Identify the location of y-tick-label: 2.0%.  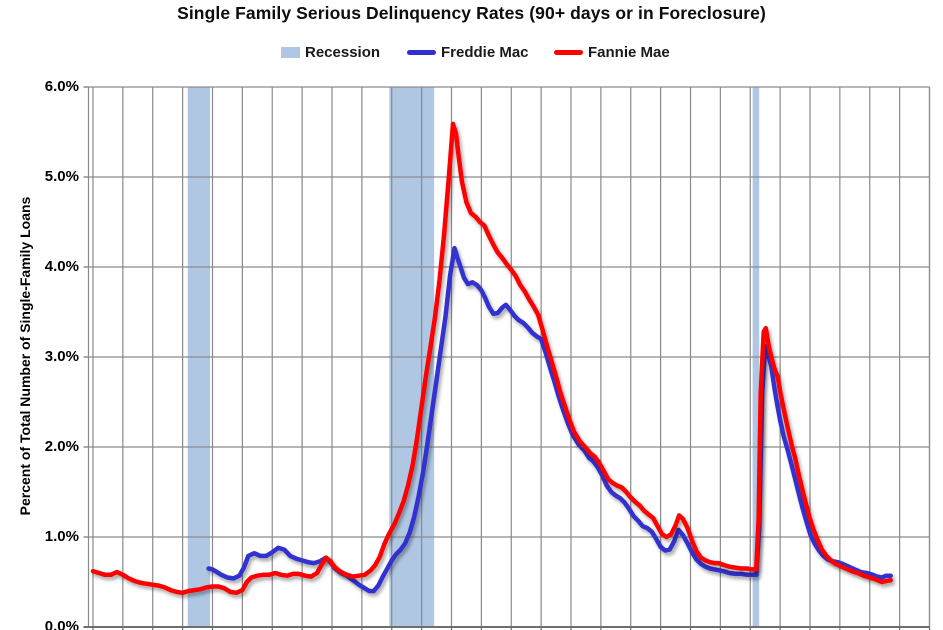
(61, 446).